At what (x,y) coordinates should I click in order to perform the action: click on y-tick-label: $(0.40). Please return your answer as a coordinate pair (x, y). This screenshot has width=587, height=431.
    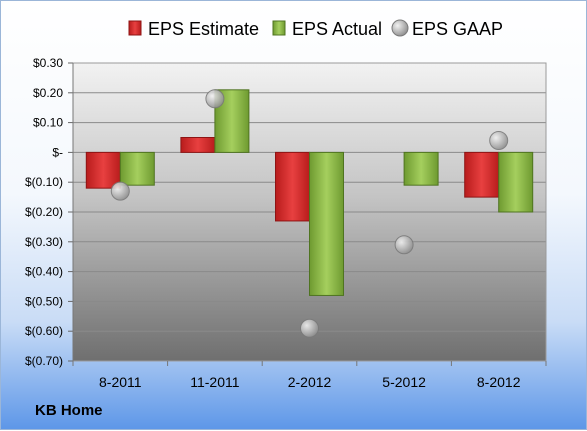
    Looking at the image, I should click on (44, 272).